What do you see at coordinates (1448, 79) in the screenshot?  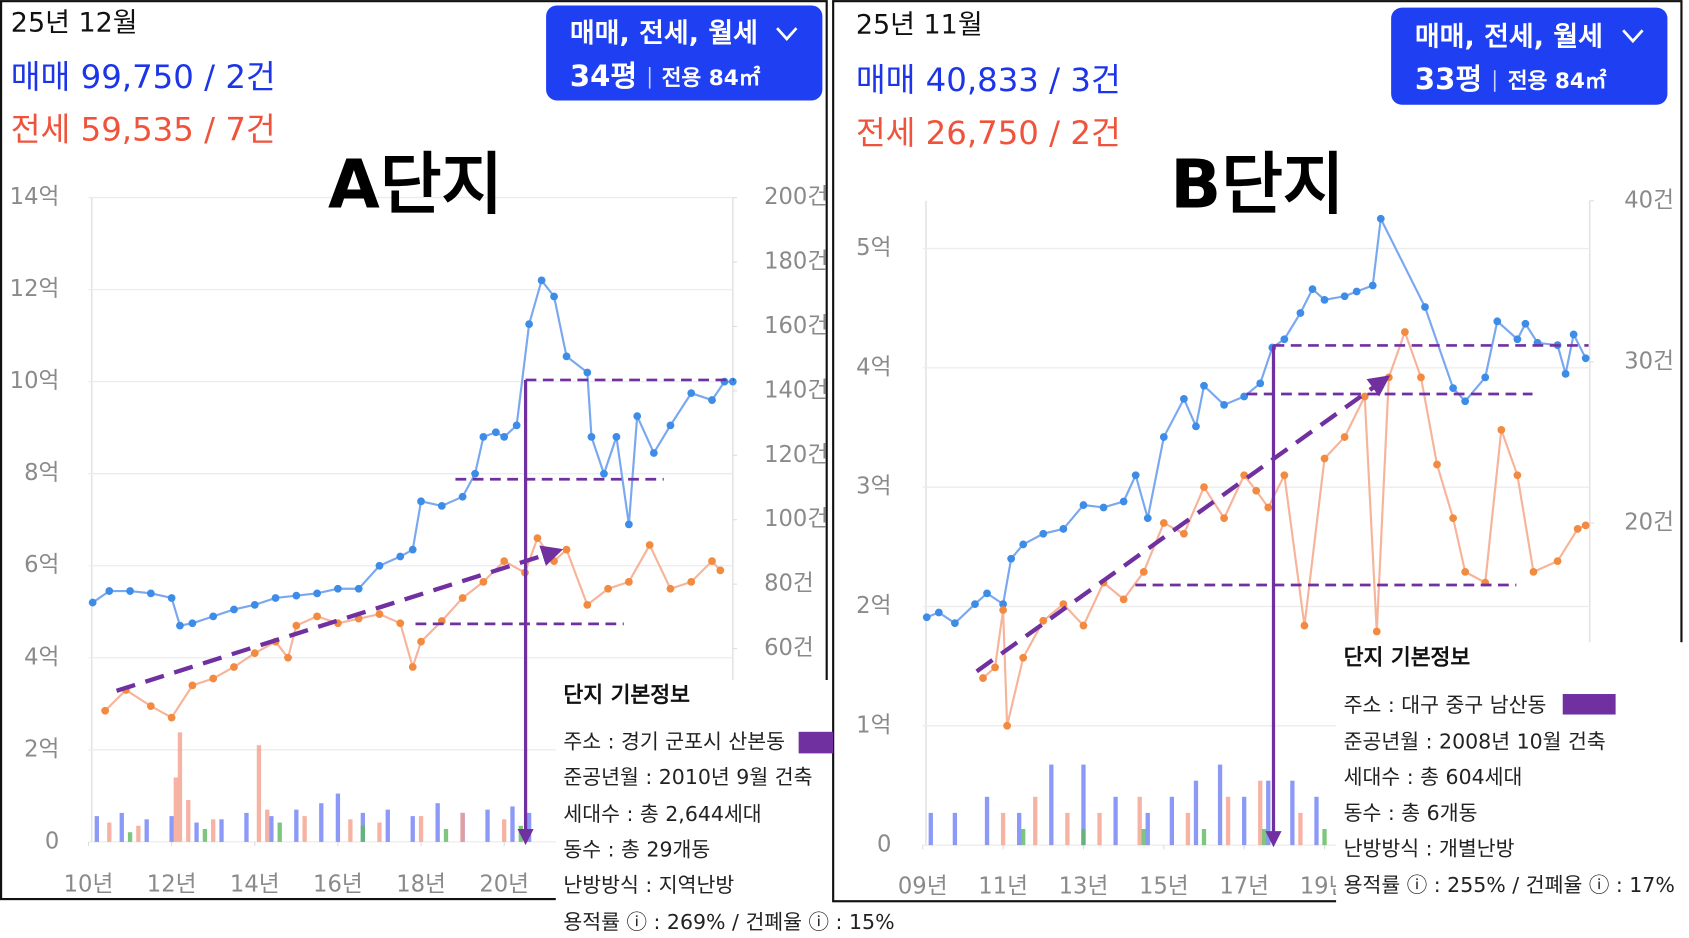 I see `size: 33평` at bounding box center [1448, 79].